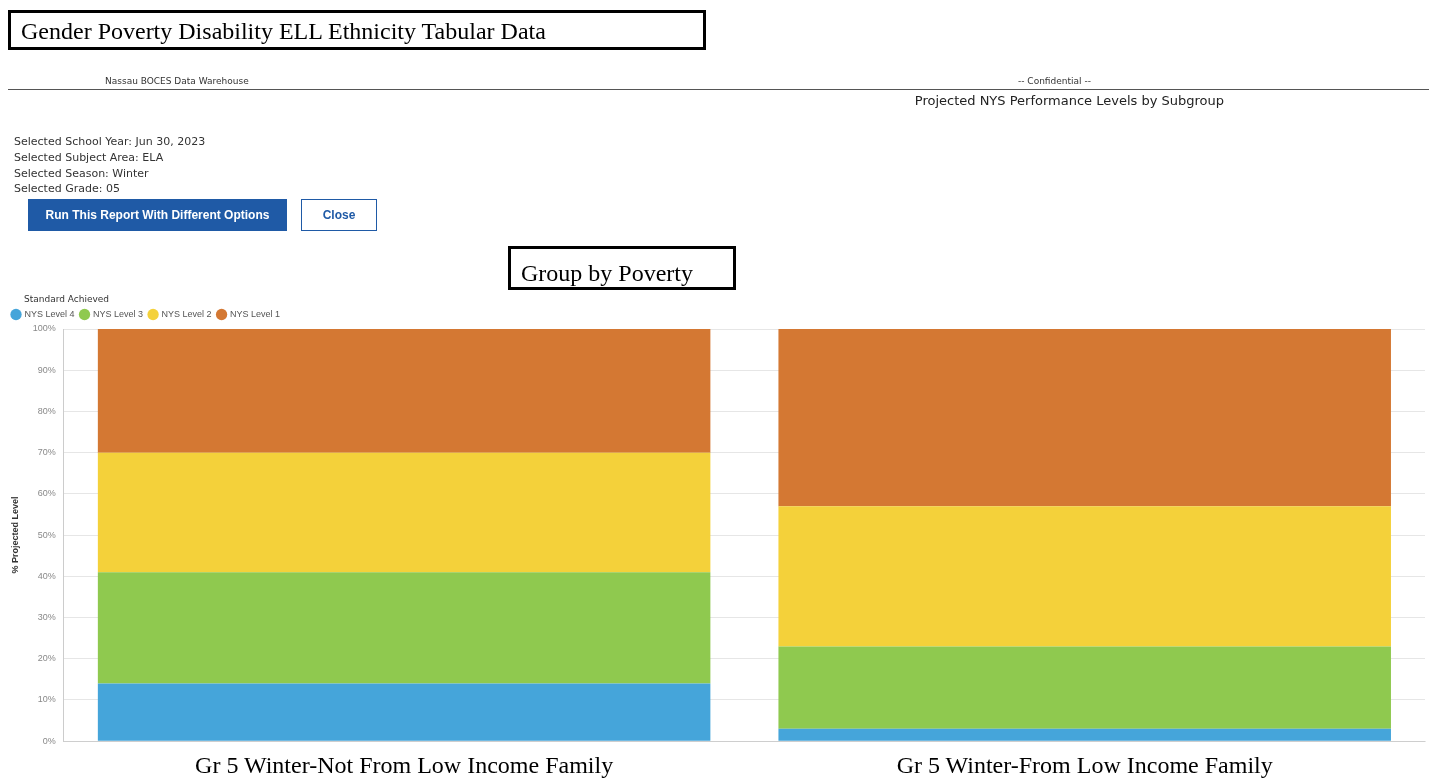  What do you see at coordinates (46, 369) in the screenshot?
I see `y-tick-label: 90%` at bounding box center [46, 369].